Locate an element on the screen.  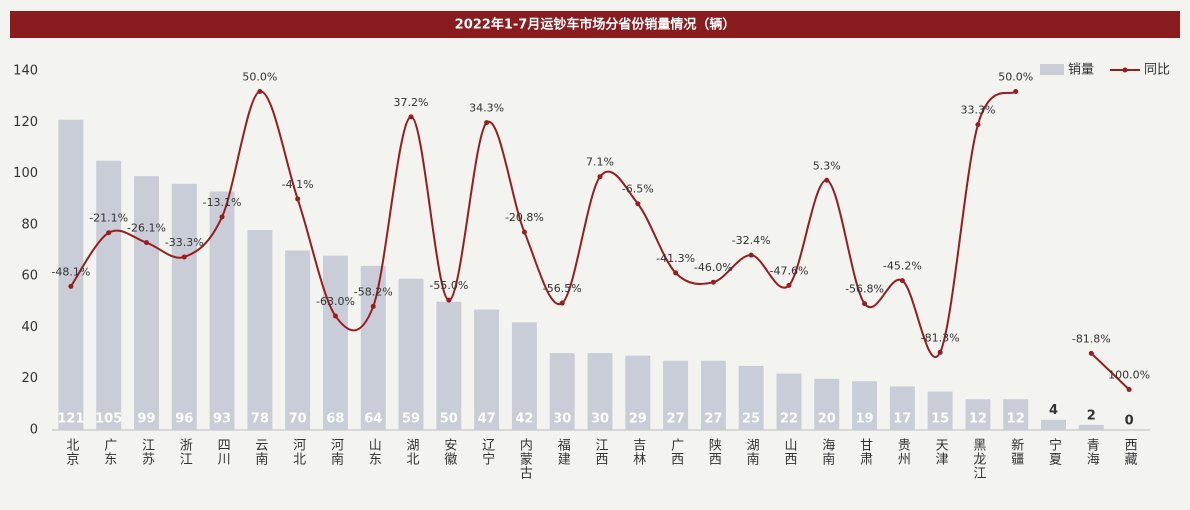
x-tick-label: 云南 is located at coordinates (260, 452).